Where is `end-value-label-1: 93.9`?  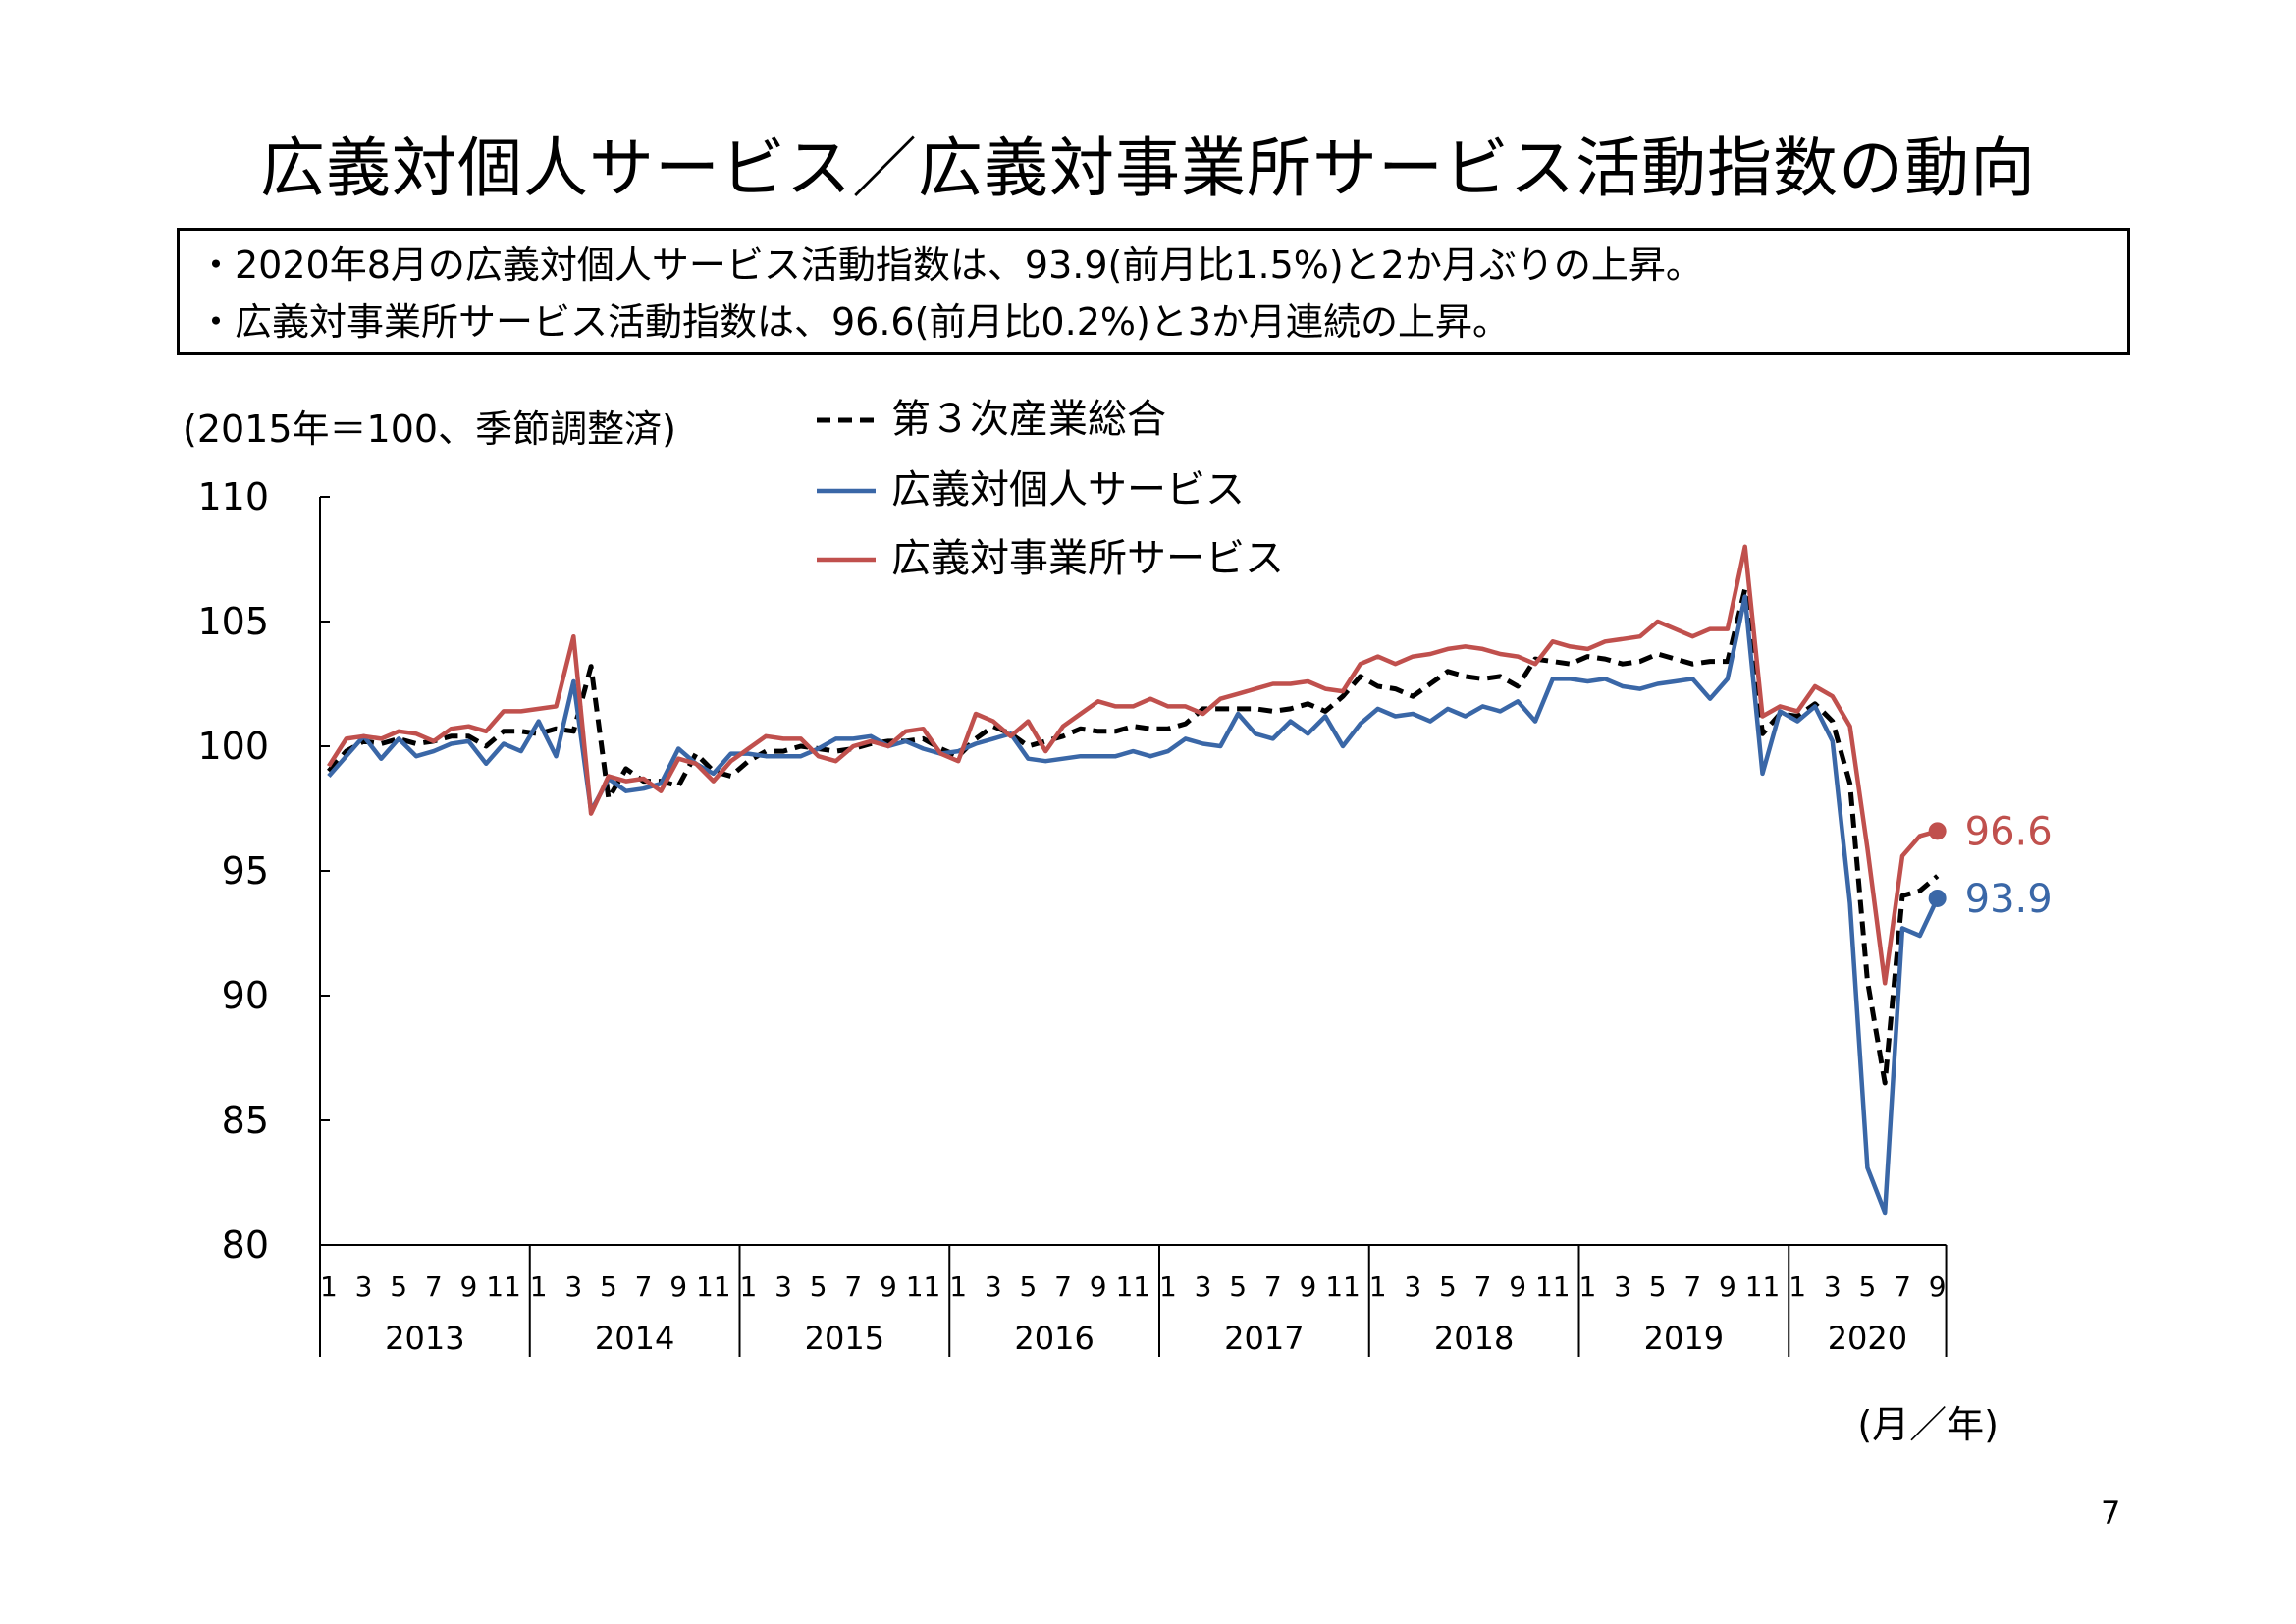 end-value-label-1: 93.9 is located at coordinates (2009, 899).